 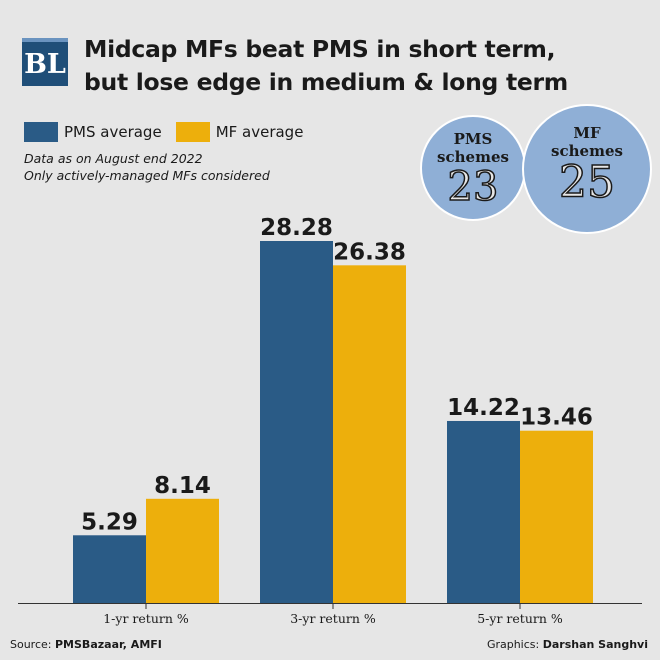 I want to click on graphics-prefix: Graphics:, so click(x=513, y=644).